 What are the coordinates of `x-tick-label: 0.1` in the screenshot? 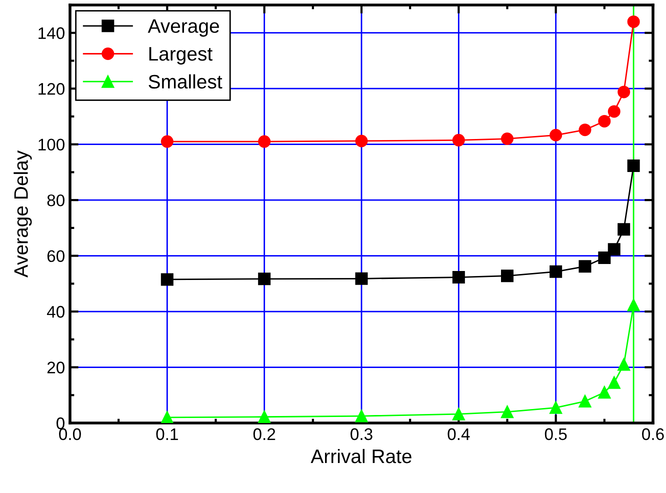 It's located at (167, 434).